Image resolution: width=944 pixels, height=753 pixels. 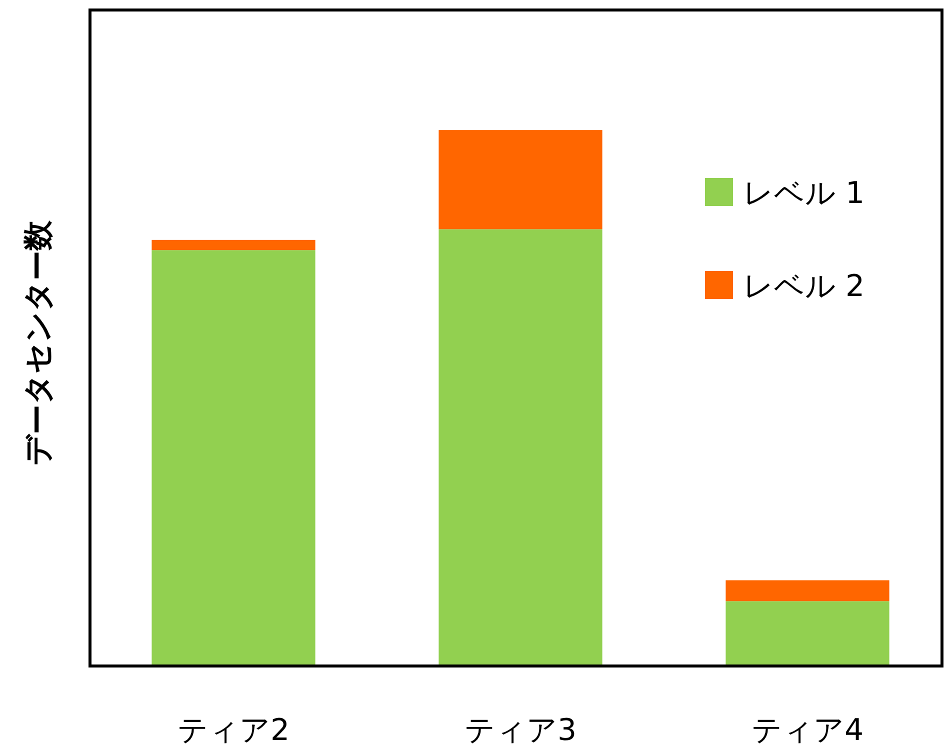 I want to click on legend-label: レベル 1, so click(x=804, y=193).